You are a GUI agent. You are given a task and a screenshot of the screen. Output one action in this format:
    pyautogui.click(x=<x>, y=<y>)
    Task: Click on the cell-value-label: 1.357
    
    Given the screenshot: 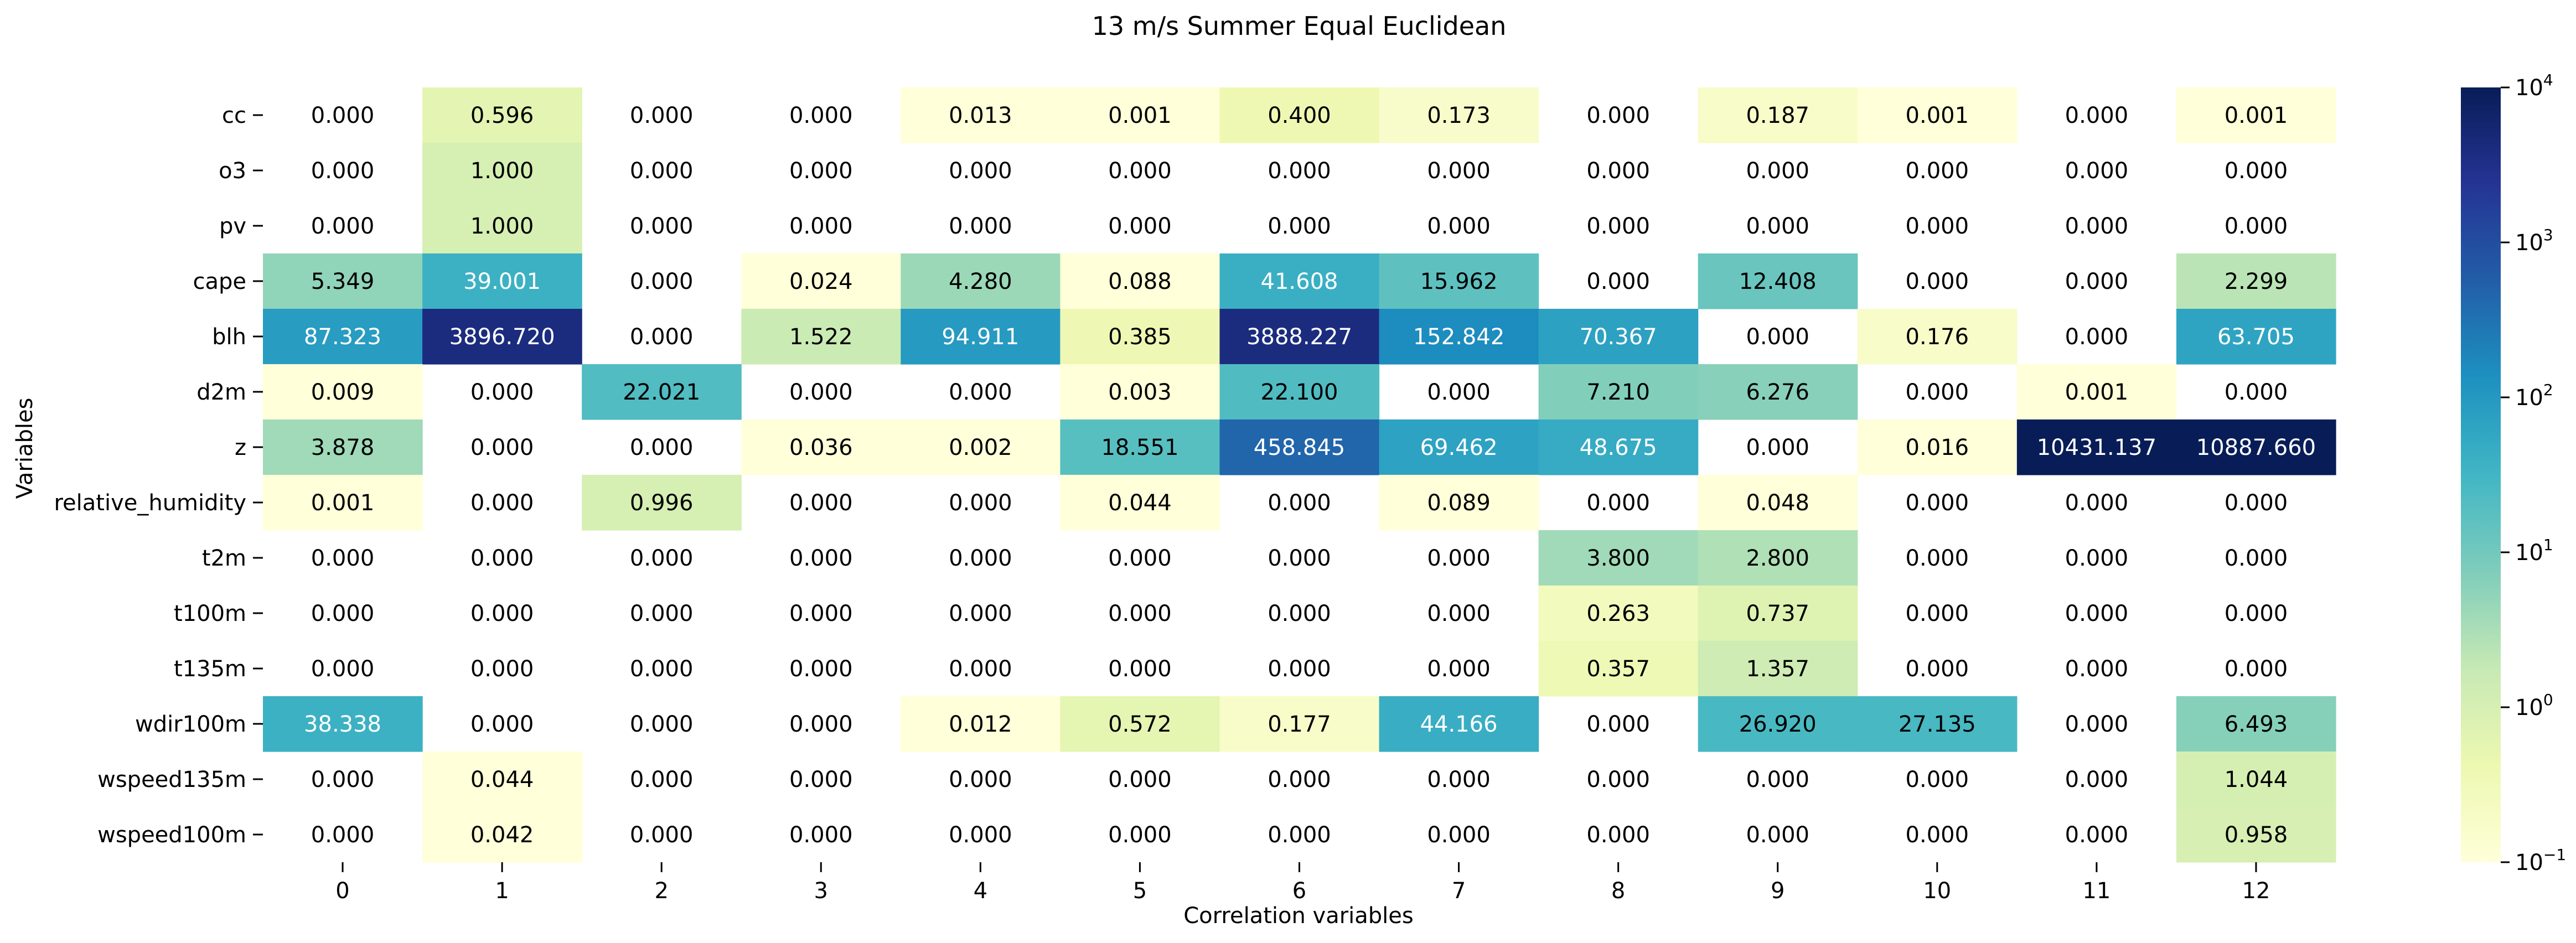 What is the action you would take?
    pyautogui.click(x=1777, y=669)
    